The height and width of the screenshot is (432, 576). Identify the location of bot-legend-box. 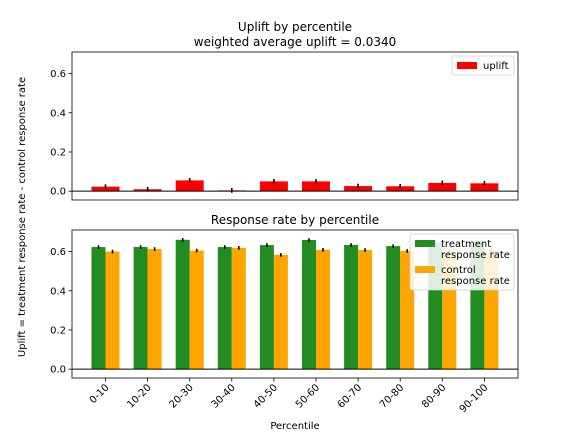
(462, 262).